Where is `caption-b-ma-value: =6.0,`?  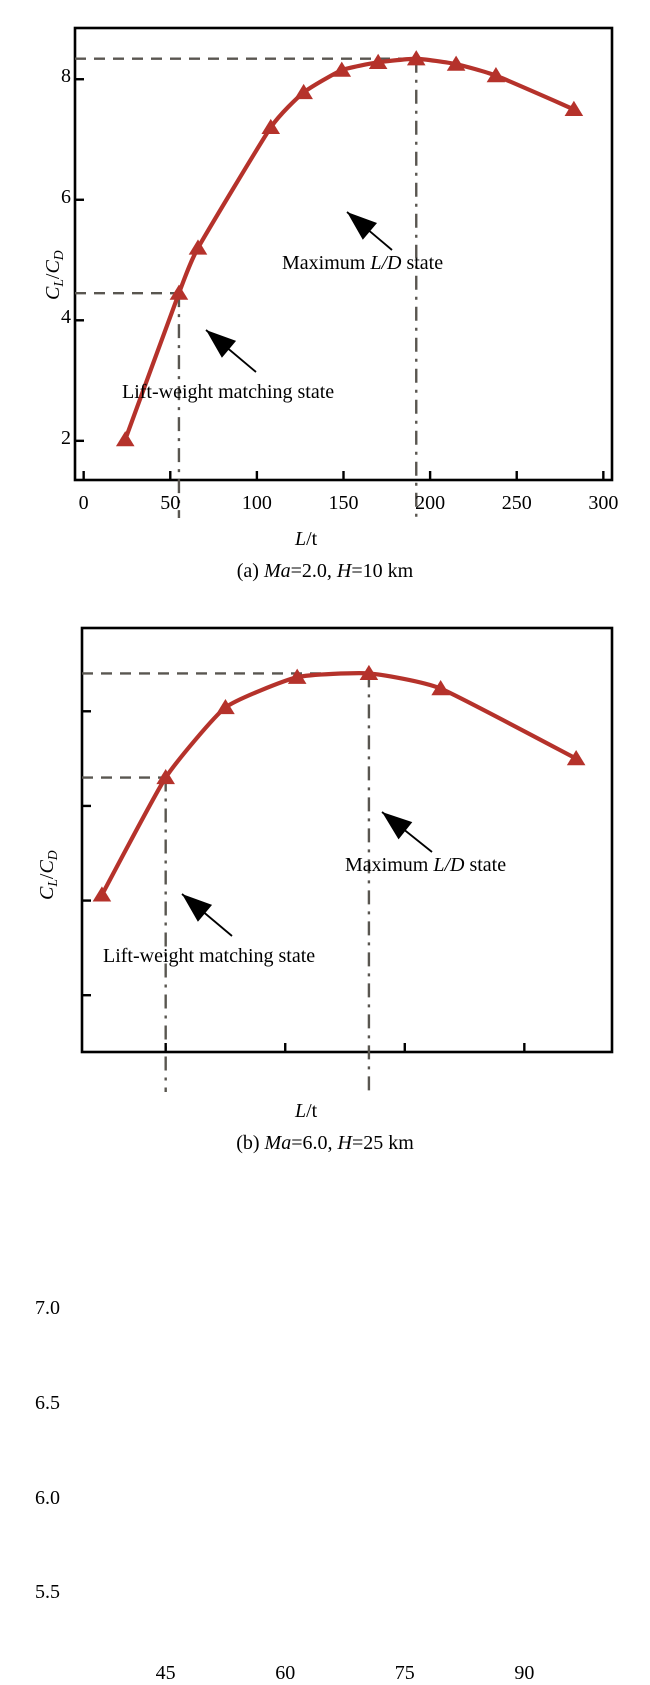
caption-b-ma-value: =6.0, is located at coordinates (314, 1143).